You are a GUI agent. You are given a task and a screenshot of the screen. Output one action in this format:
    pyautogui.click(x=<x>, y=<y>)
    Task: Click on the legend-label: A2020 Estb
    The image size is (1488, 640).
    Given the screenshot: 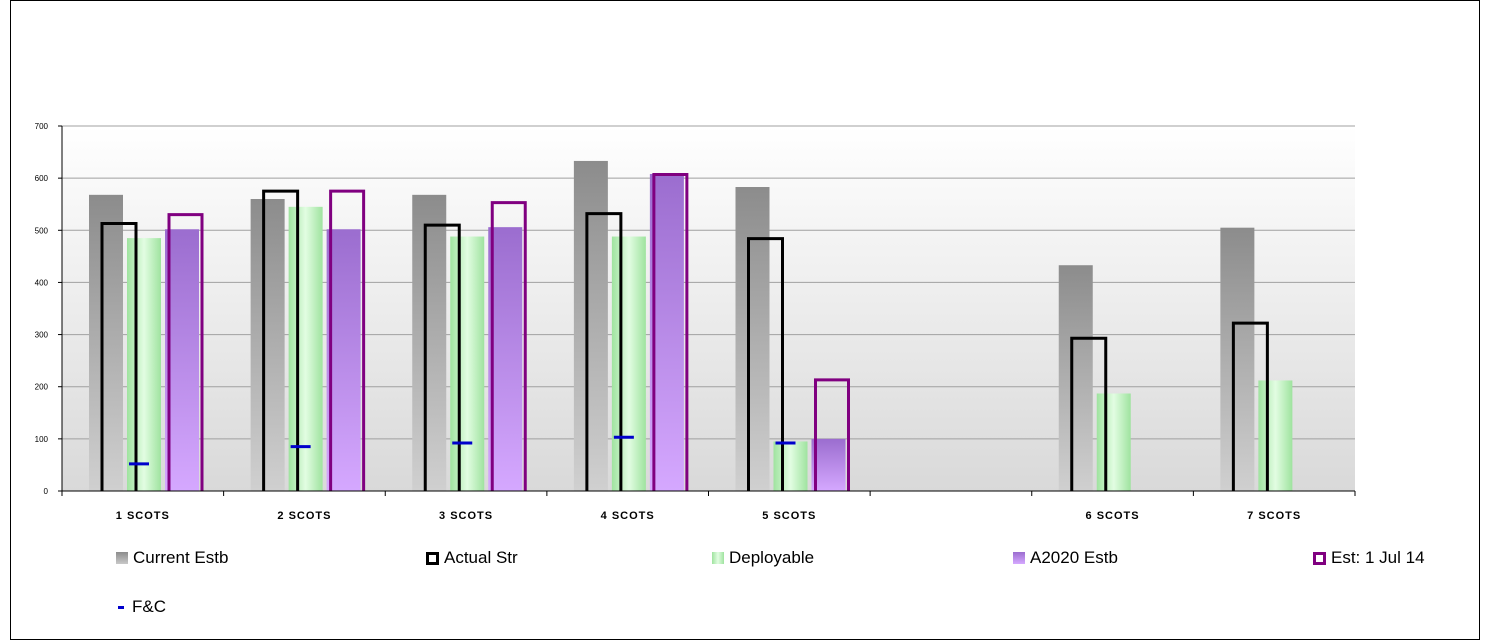 What is the action you would take?
    pyautogui.click(x=1074, y=557)
    